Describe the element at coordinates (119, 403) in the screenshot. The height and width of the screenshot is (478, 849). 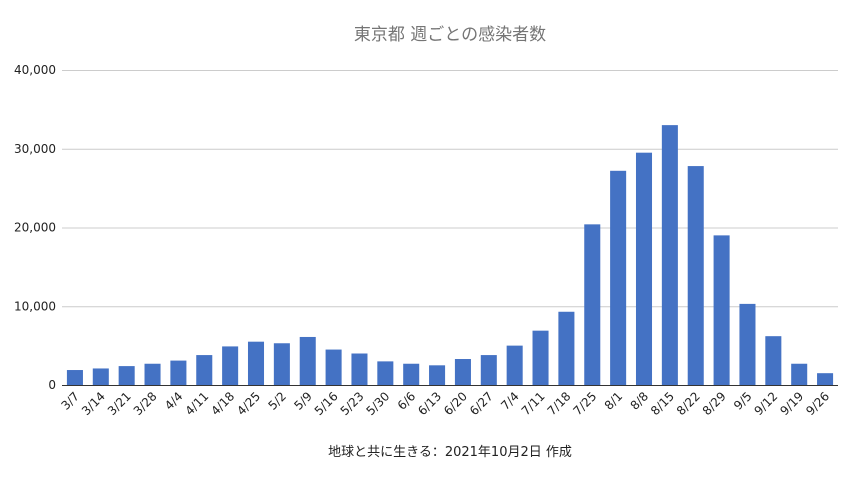
I see `x-tick-label: 3/21` at that location.